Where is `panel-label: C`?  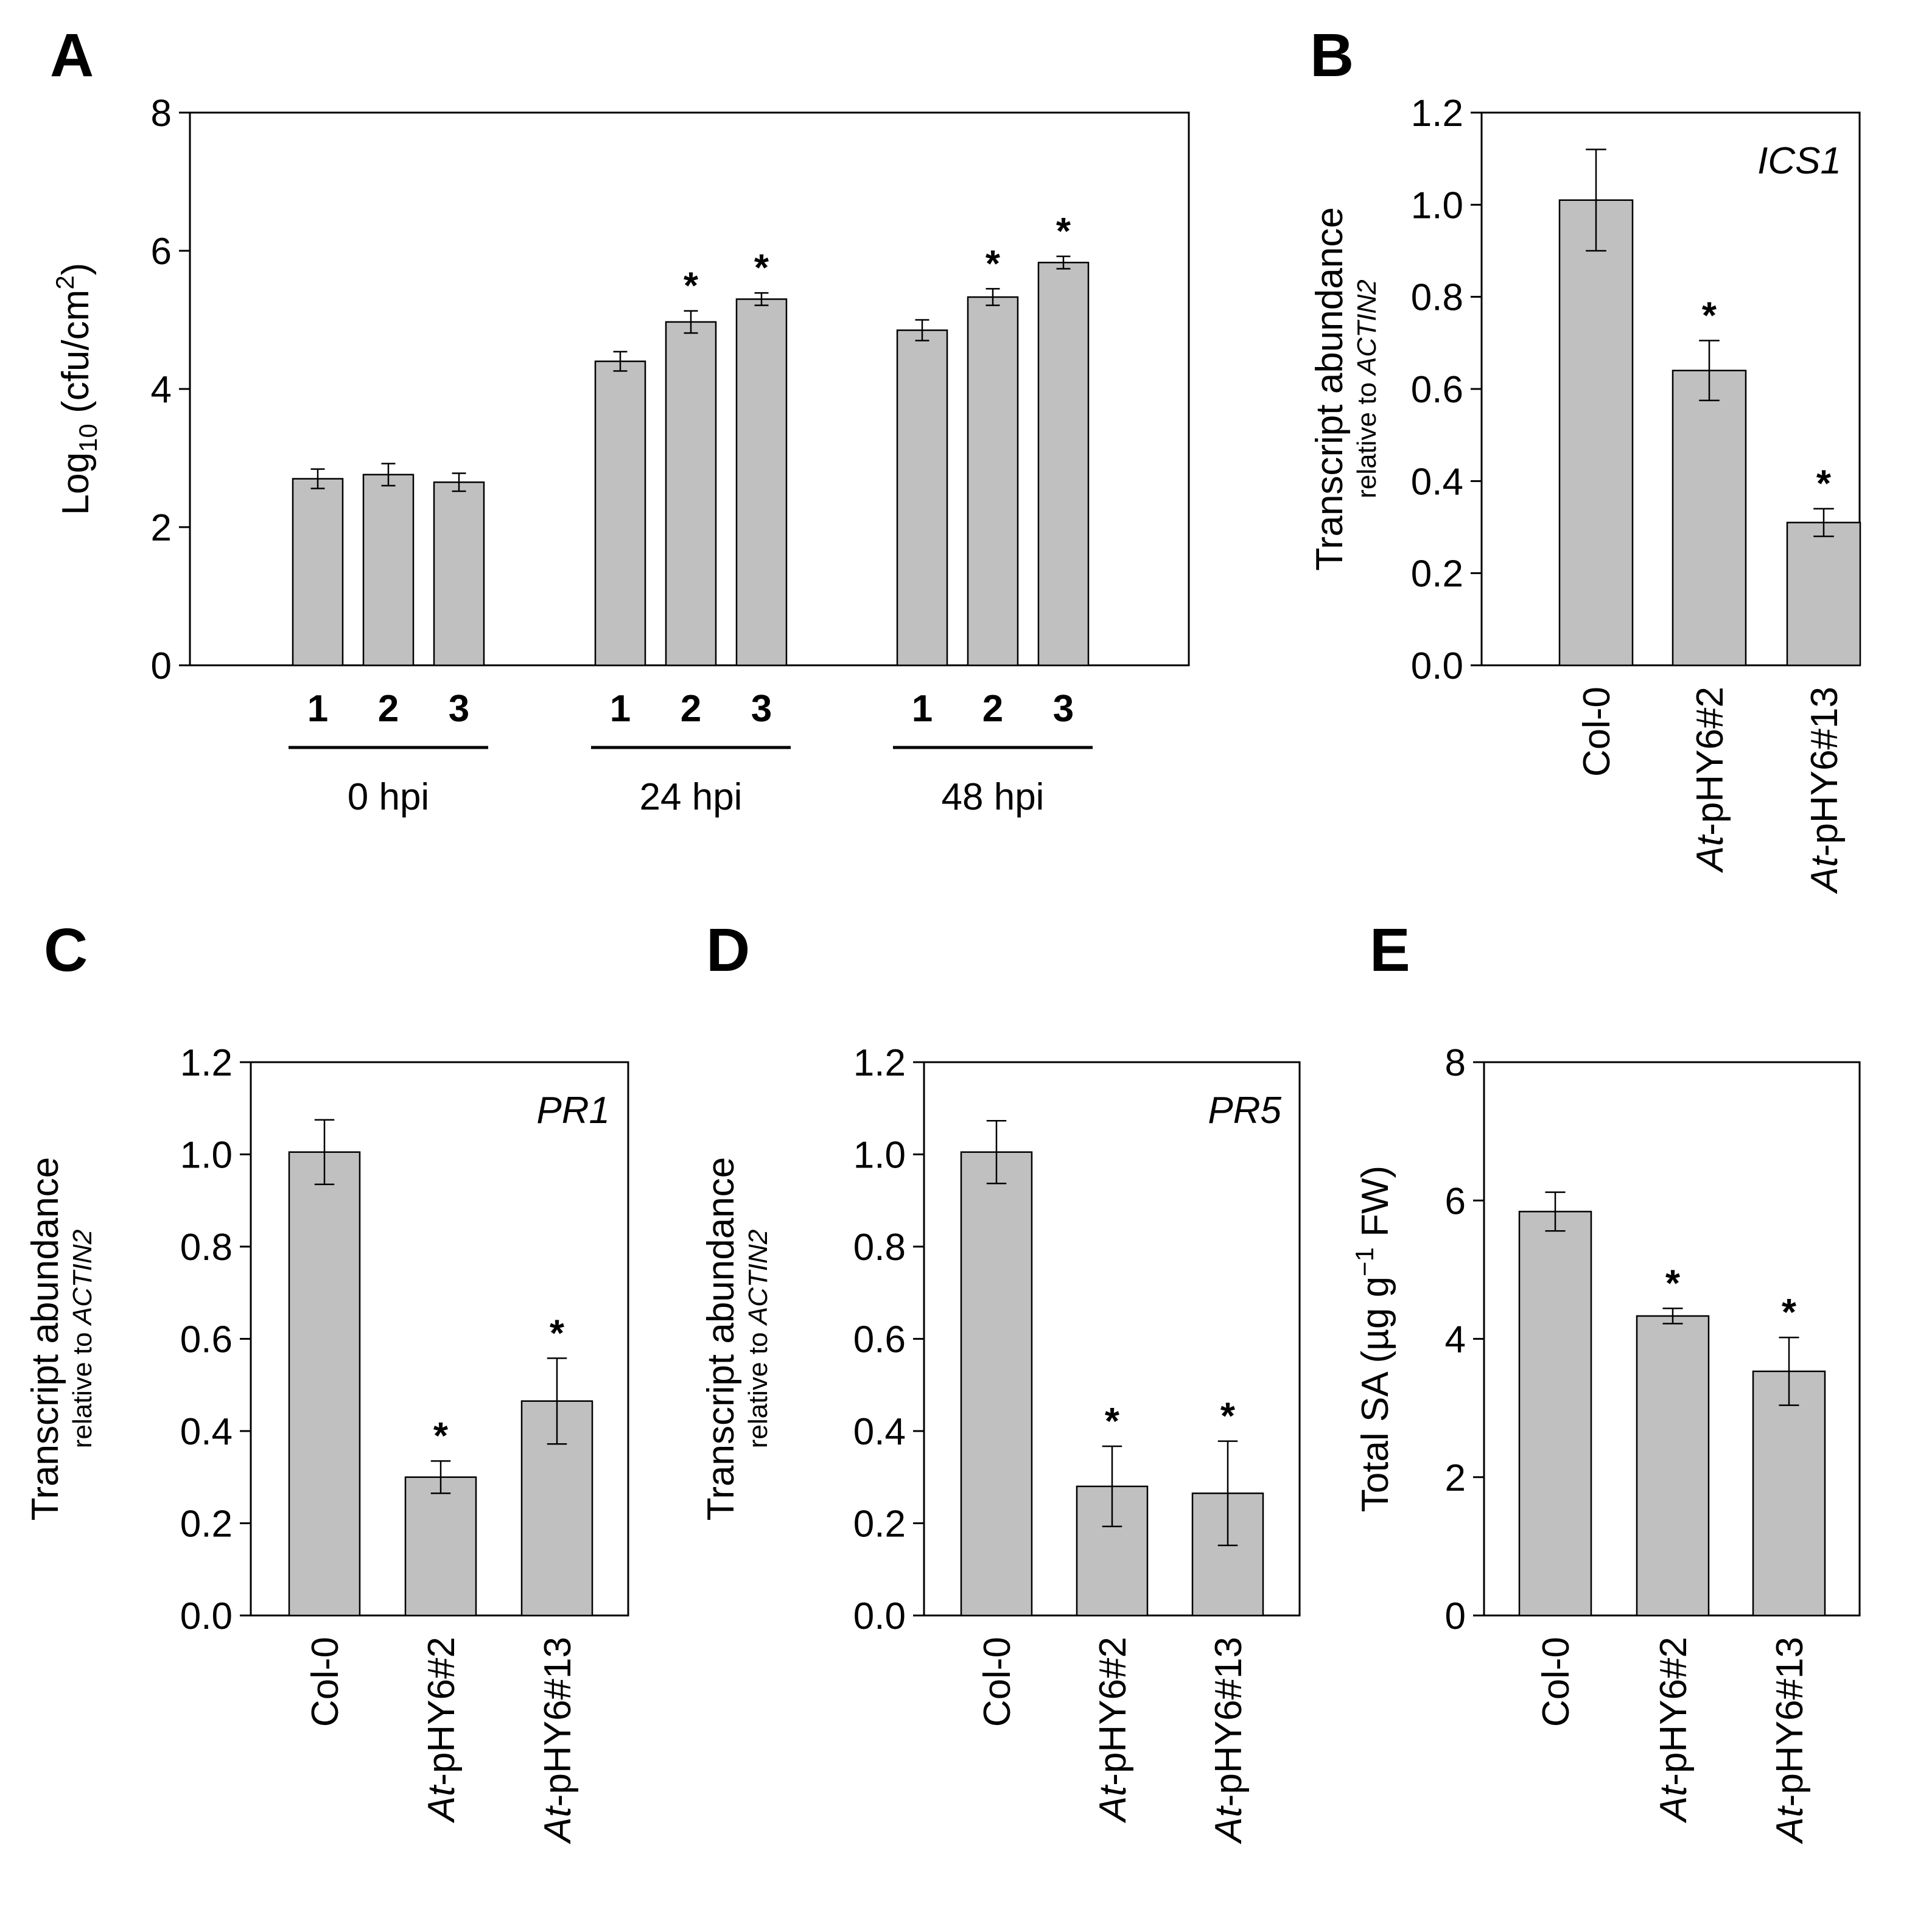 panel-label: C is located at coordinates (66, 950).